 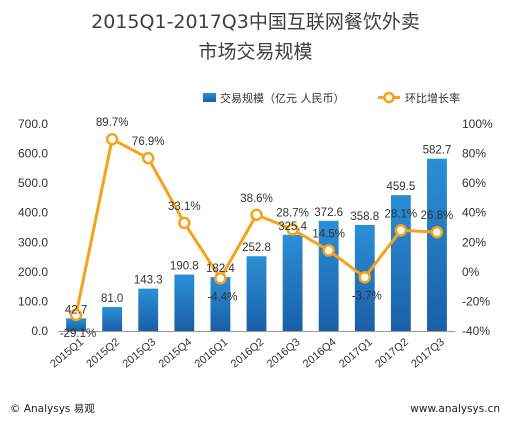 I want to click on legend: 交易规模（亿元 人民币） 环比增长率, so click(x=331, y=98).